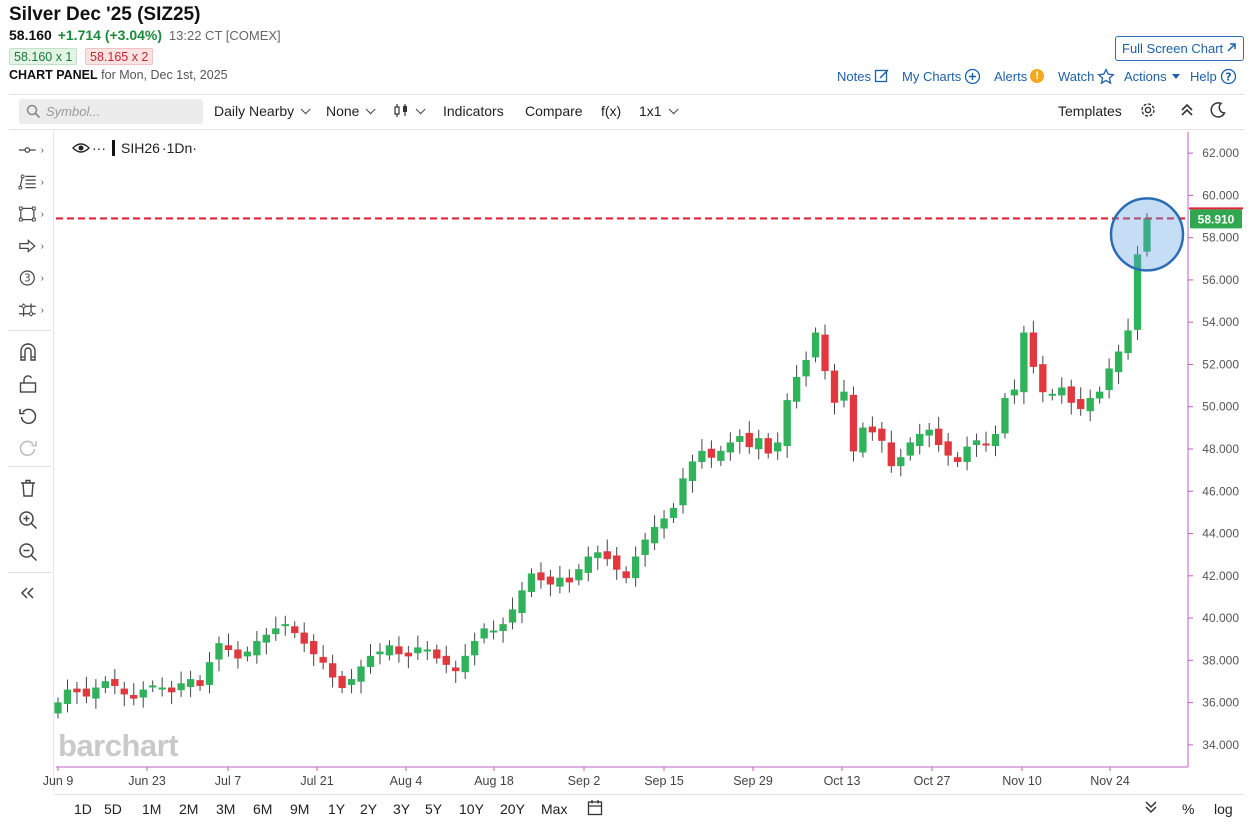  I want to click on range-bar: 1D 5D 1M 2M 3M 6M 9M 1Y 2Y 3Y 5Y 10Y 20Y Max % log, so click(649, 809).